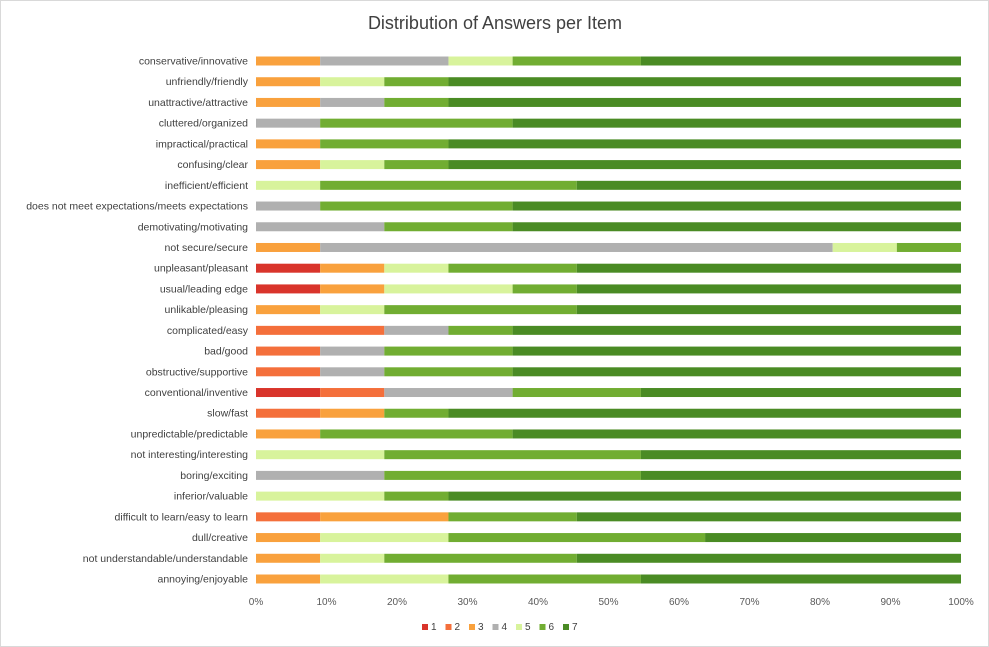 The height and width of the screenshot is (647, 989). What do you see at coordinates (204, 289) in the screenshot?
I see `category-label: usual/leading edge` at bounding box center [204, 289].